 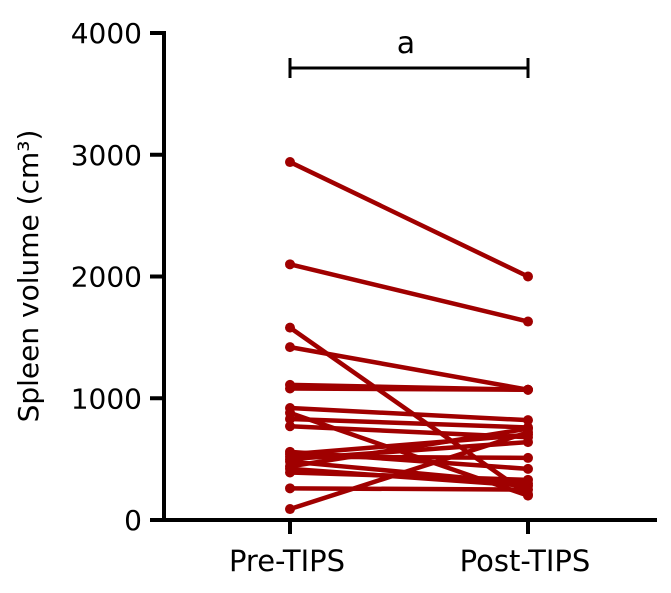 What do you see at coordinates (406, 43) in the screenshot?
I see `significance-label: a` at bounding box center [406, 43].